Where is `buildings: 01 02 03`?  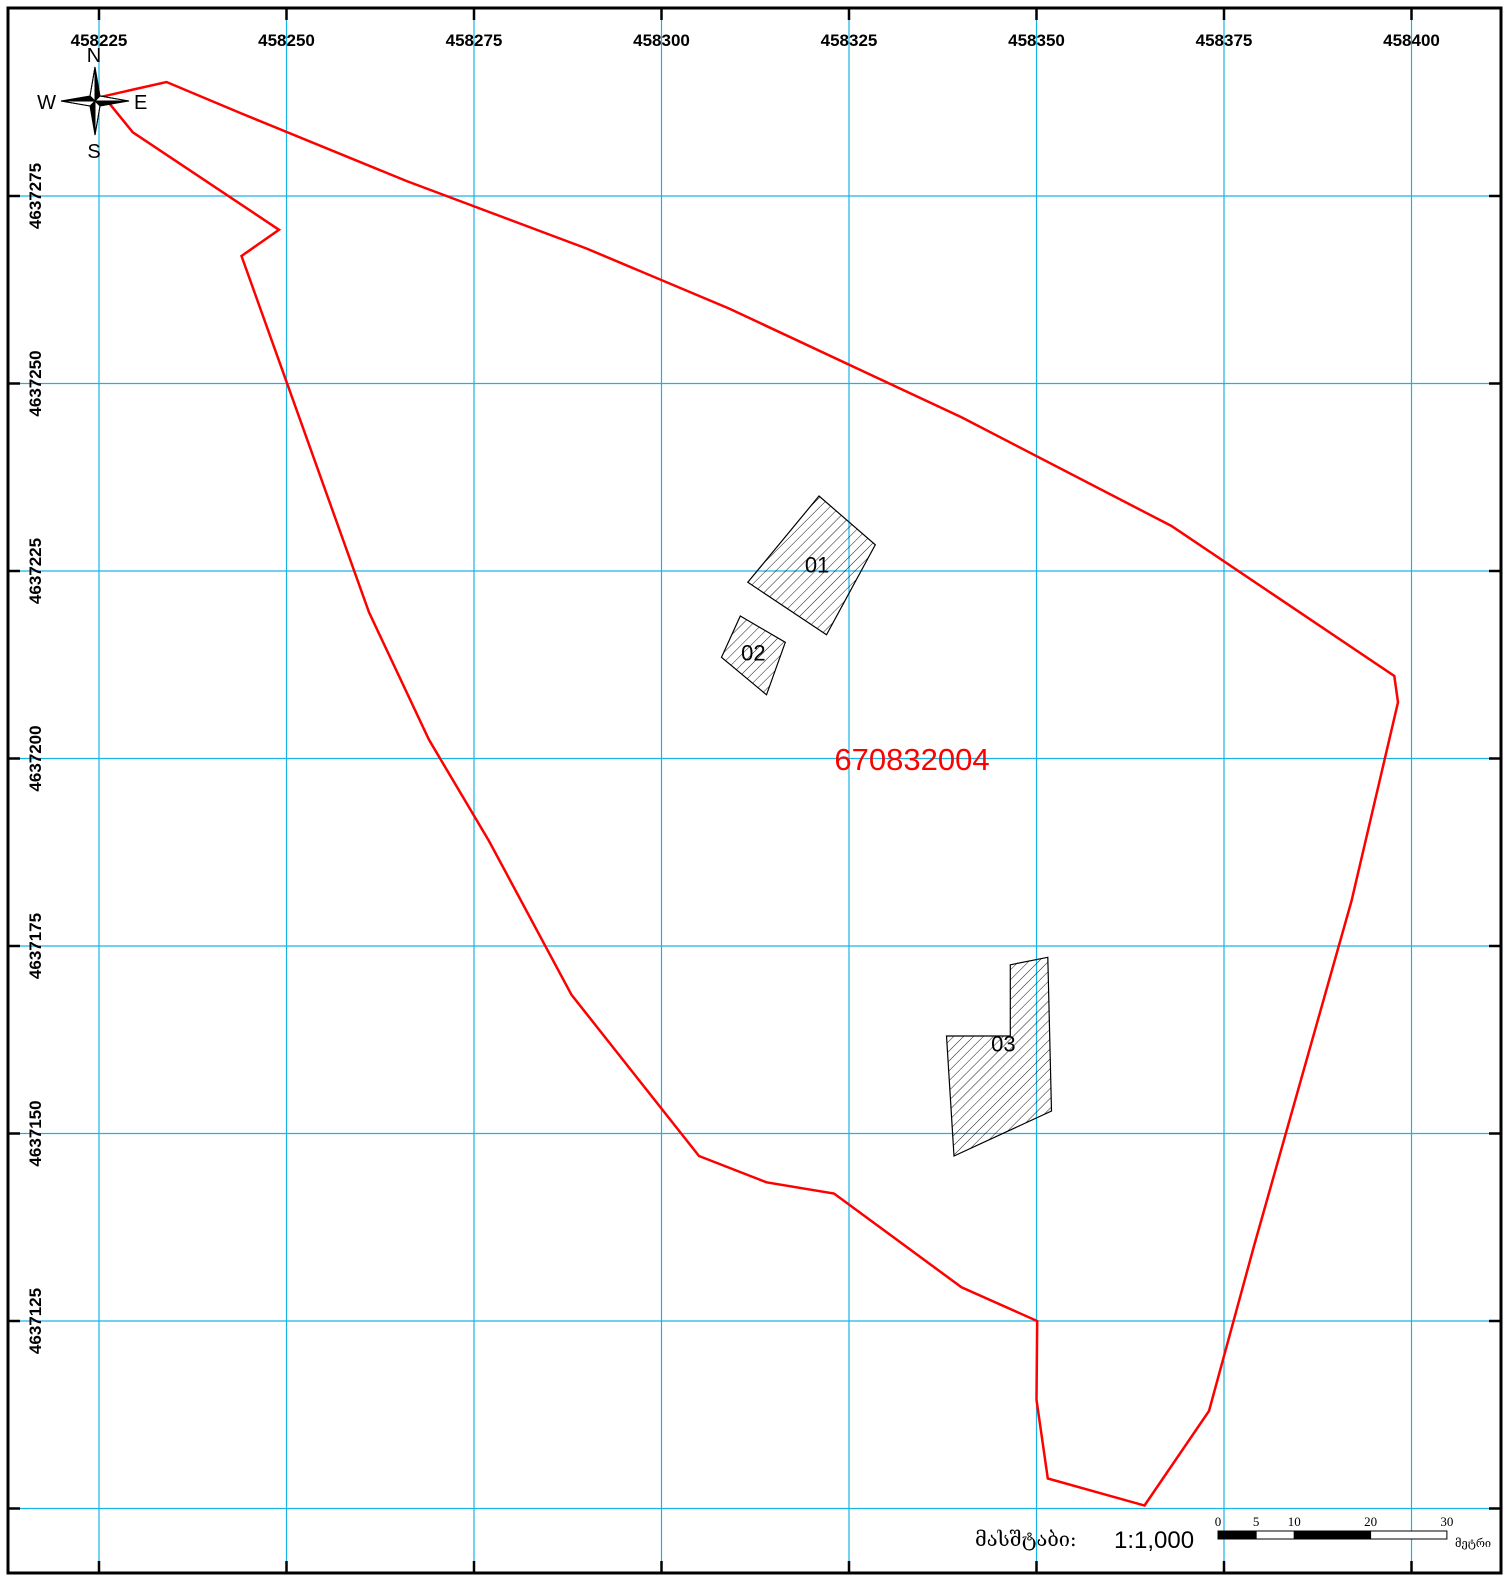
buildings: 01 02 03 is located at coordinates (886, 826).